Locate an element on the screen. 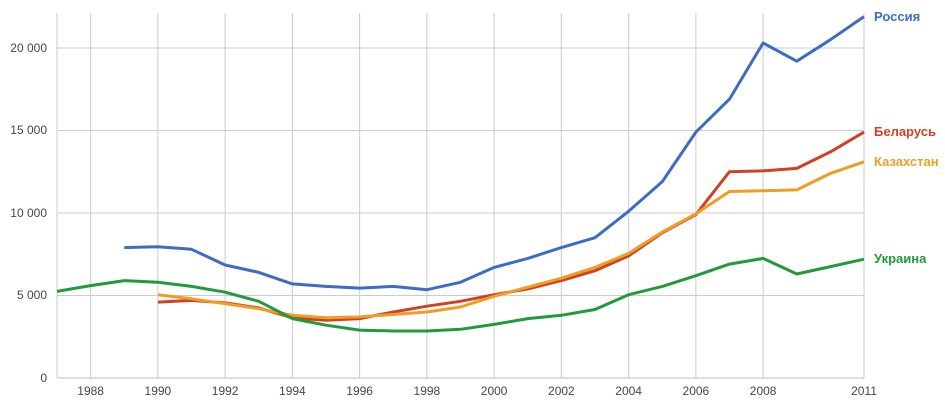 This screenshot has width=945, height=404. x-tick-label-2004: 2004 is located at coordinates (628, 391).